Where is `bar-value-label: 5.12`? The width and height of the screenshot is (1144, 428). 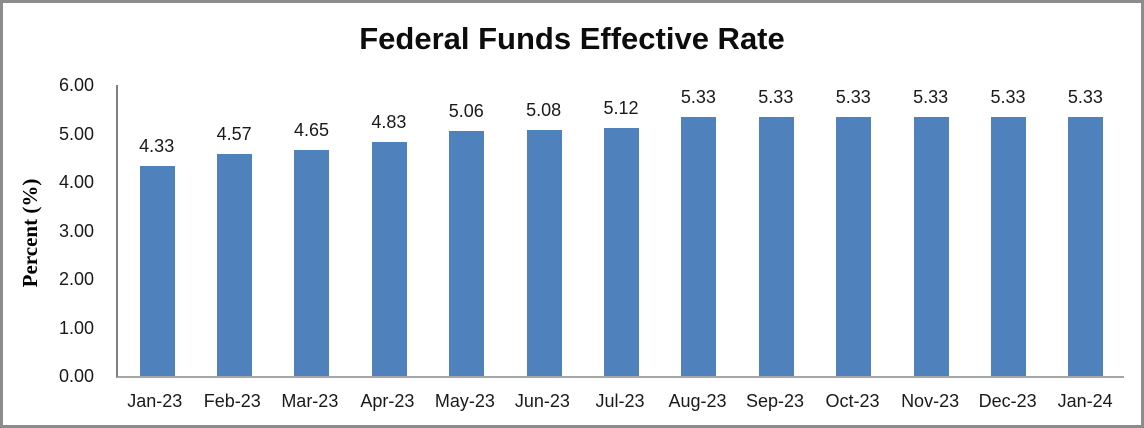
bar-value-label: 5.12 is located at coordinates (621, 108).